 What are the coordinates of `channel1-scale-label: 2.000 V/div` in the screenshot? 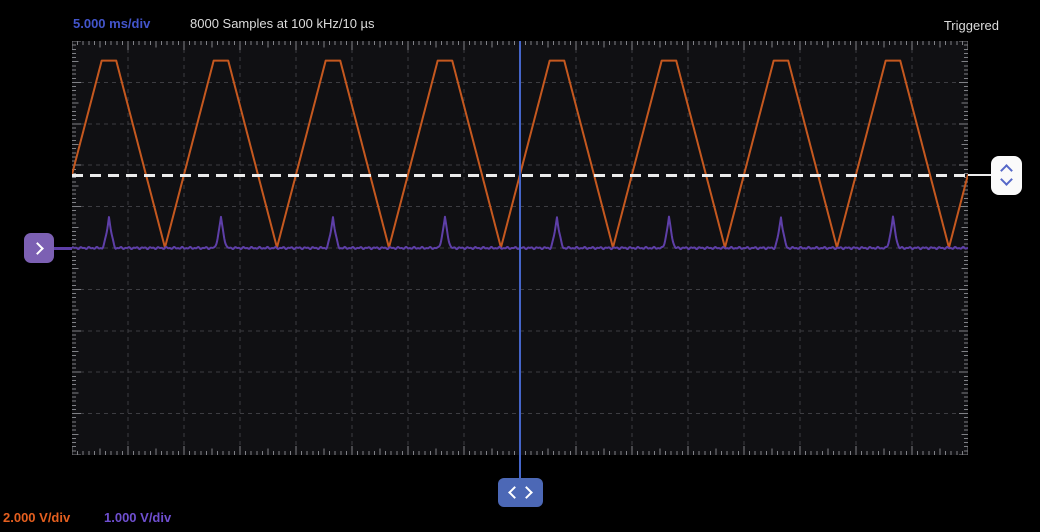 It's located at (37, 517).